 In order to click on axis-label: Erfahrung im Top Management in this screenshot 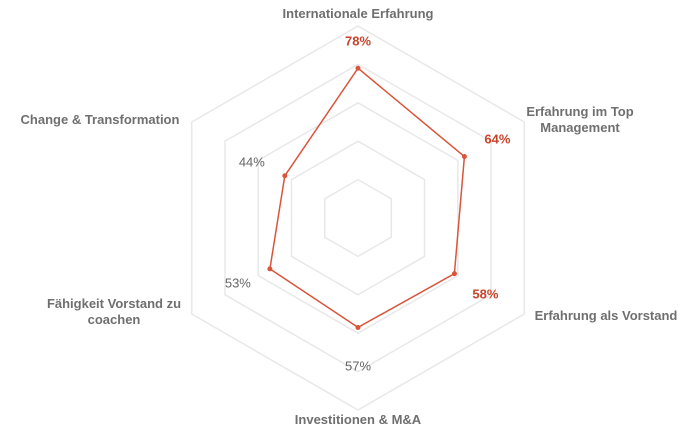, I will do `click(580, 119)`.